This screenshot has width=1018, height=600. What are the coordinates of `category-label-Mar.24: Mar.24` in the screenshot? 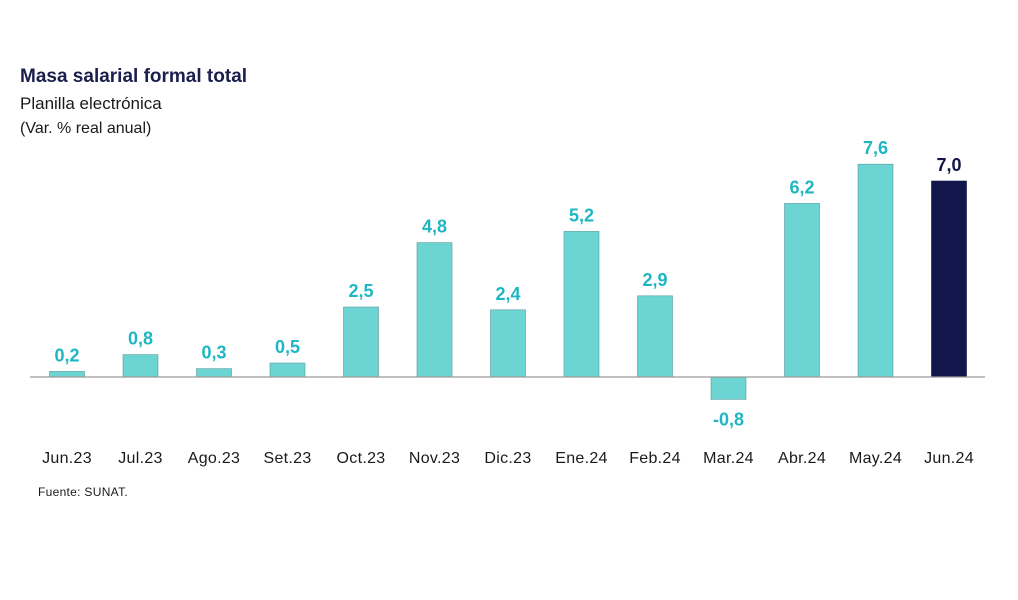 It's located at (728, 458).